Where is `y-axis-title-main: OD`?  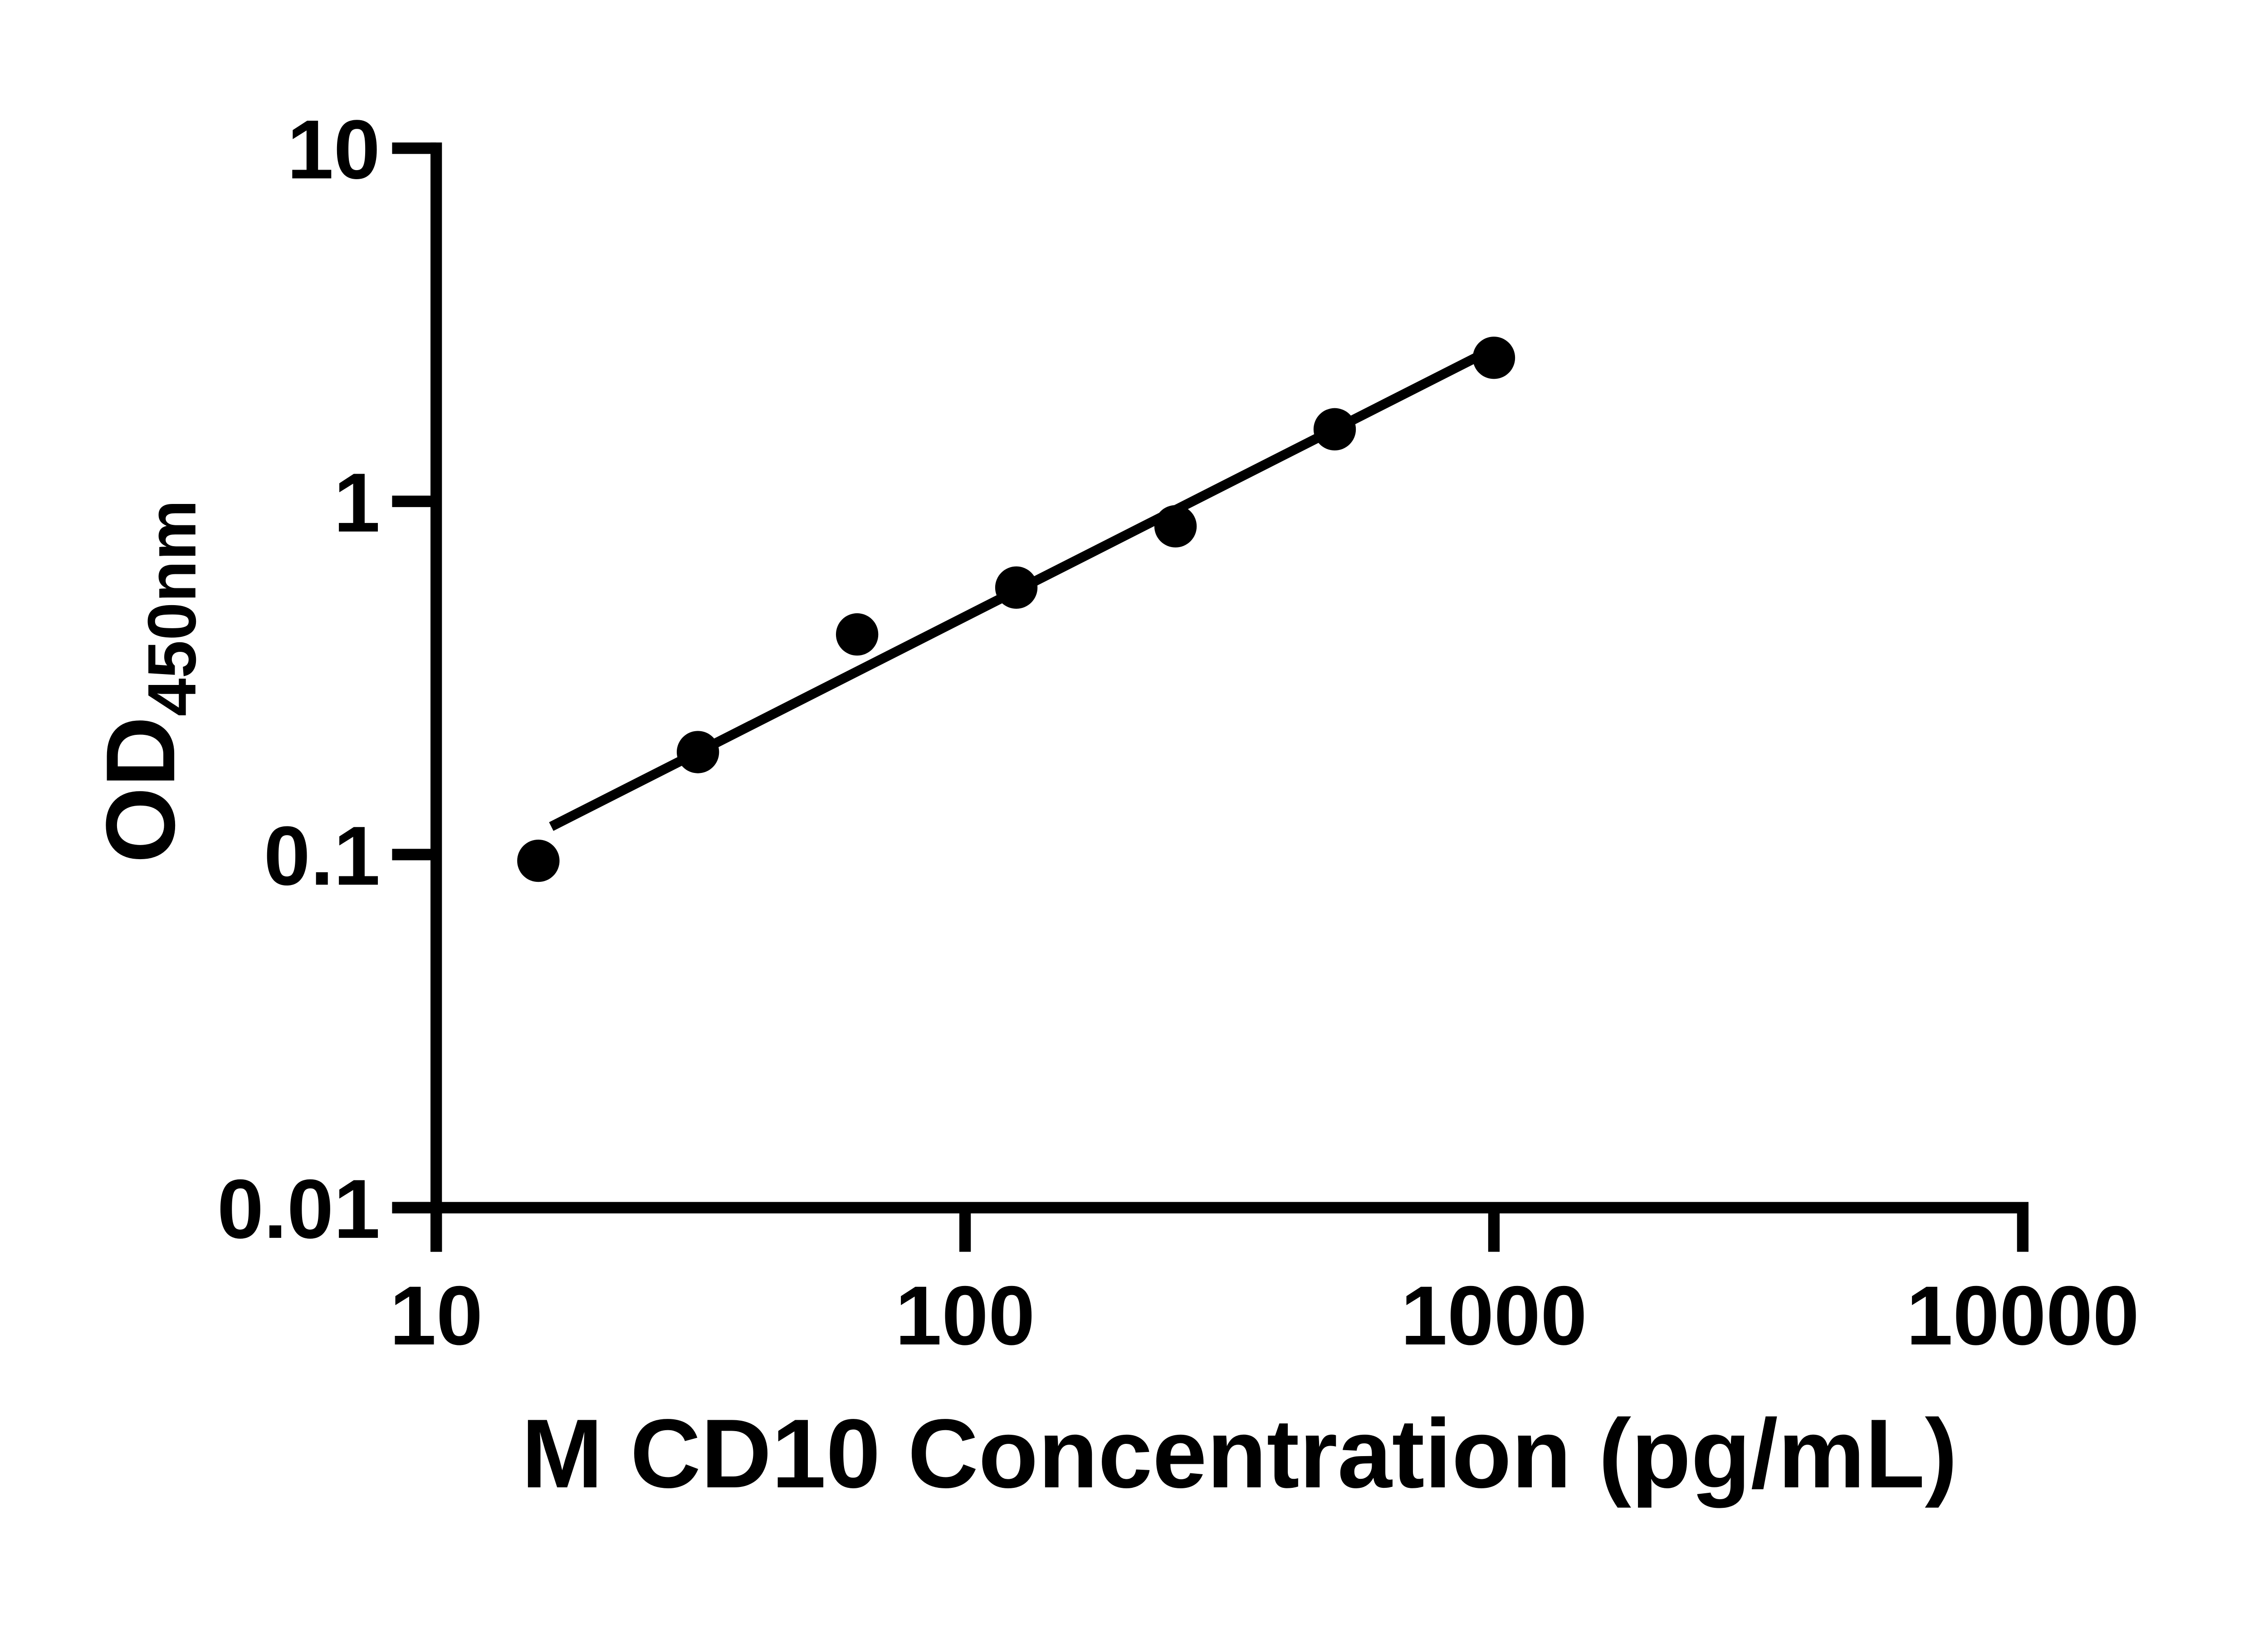
y-axis-title-main: OD is located at coordinates (140, 789).